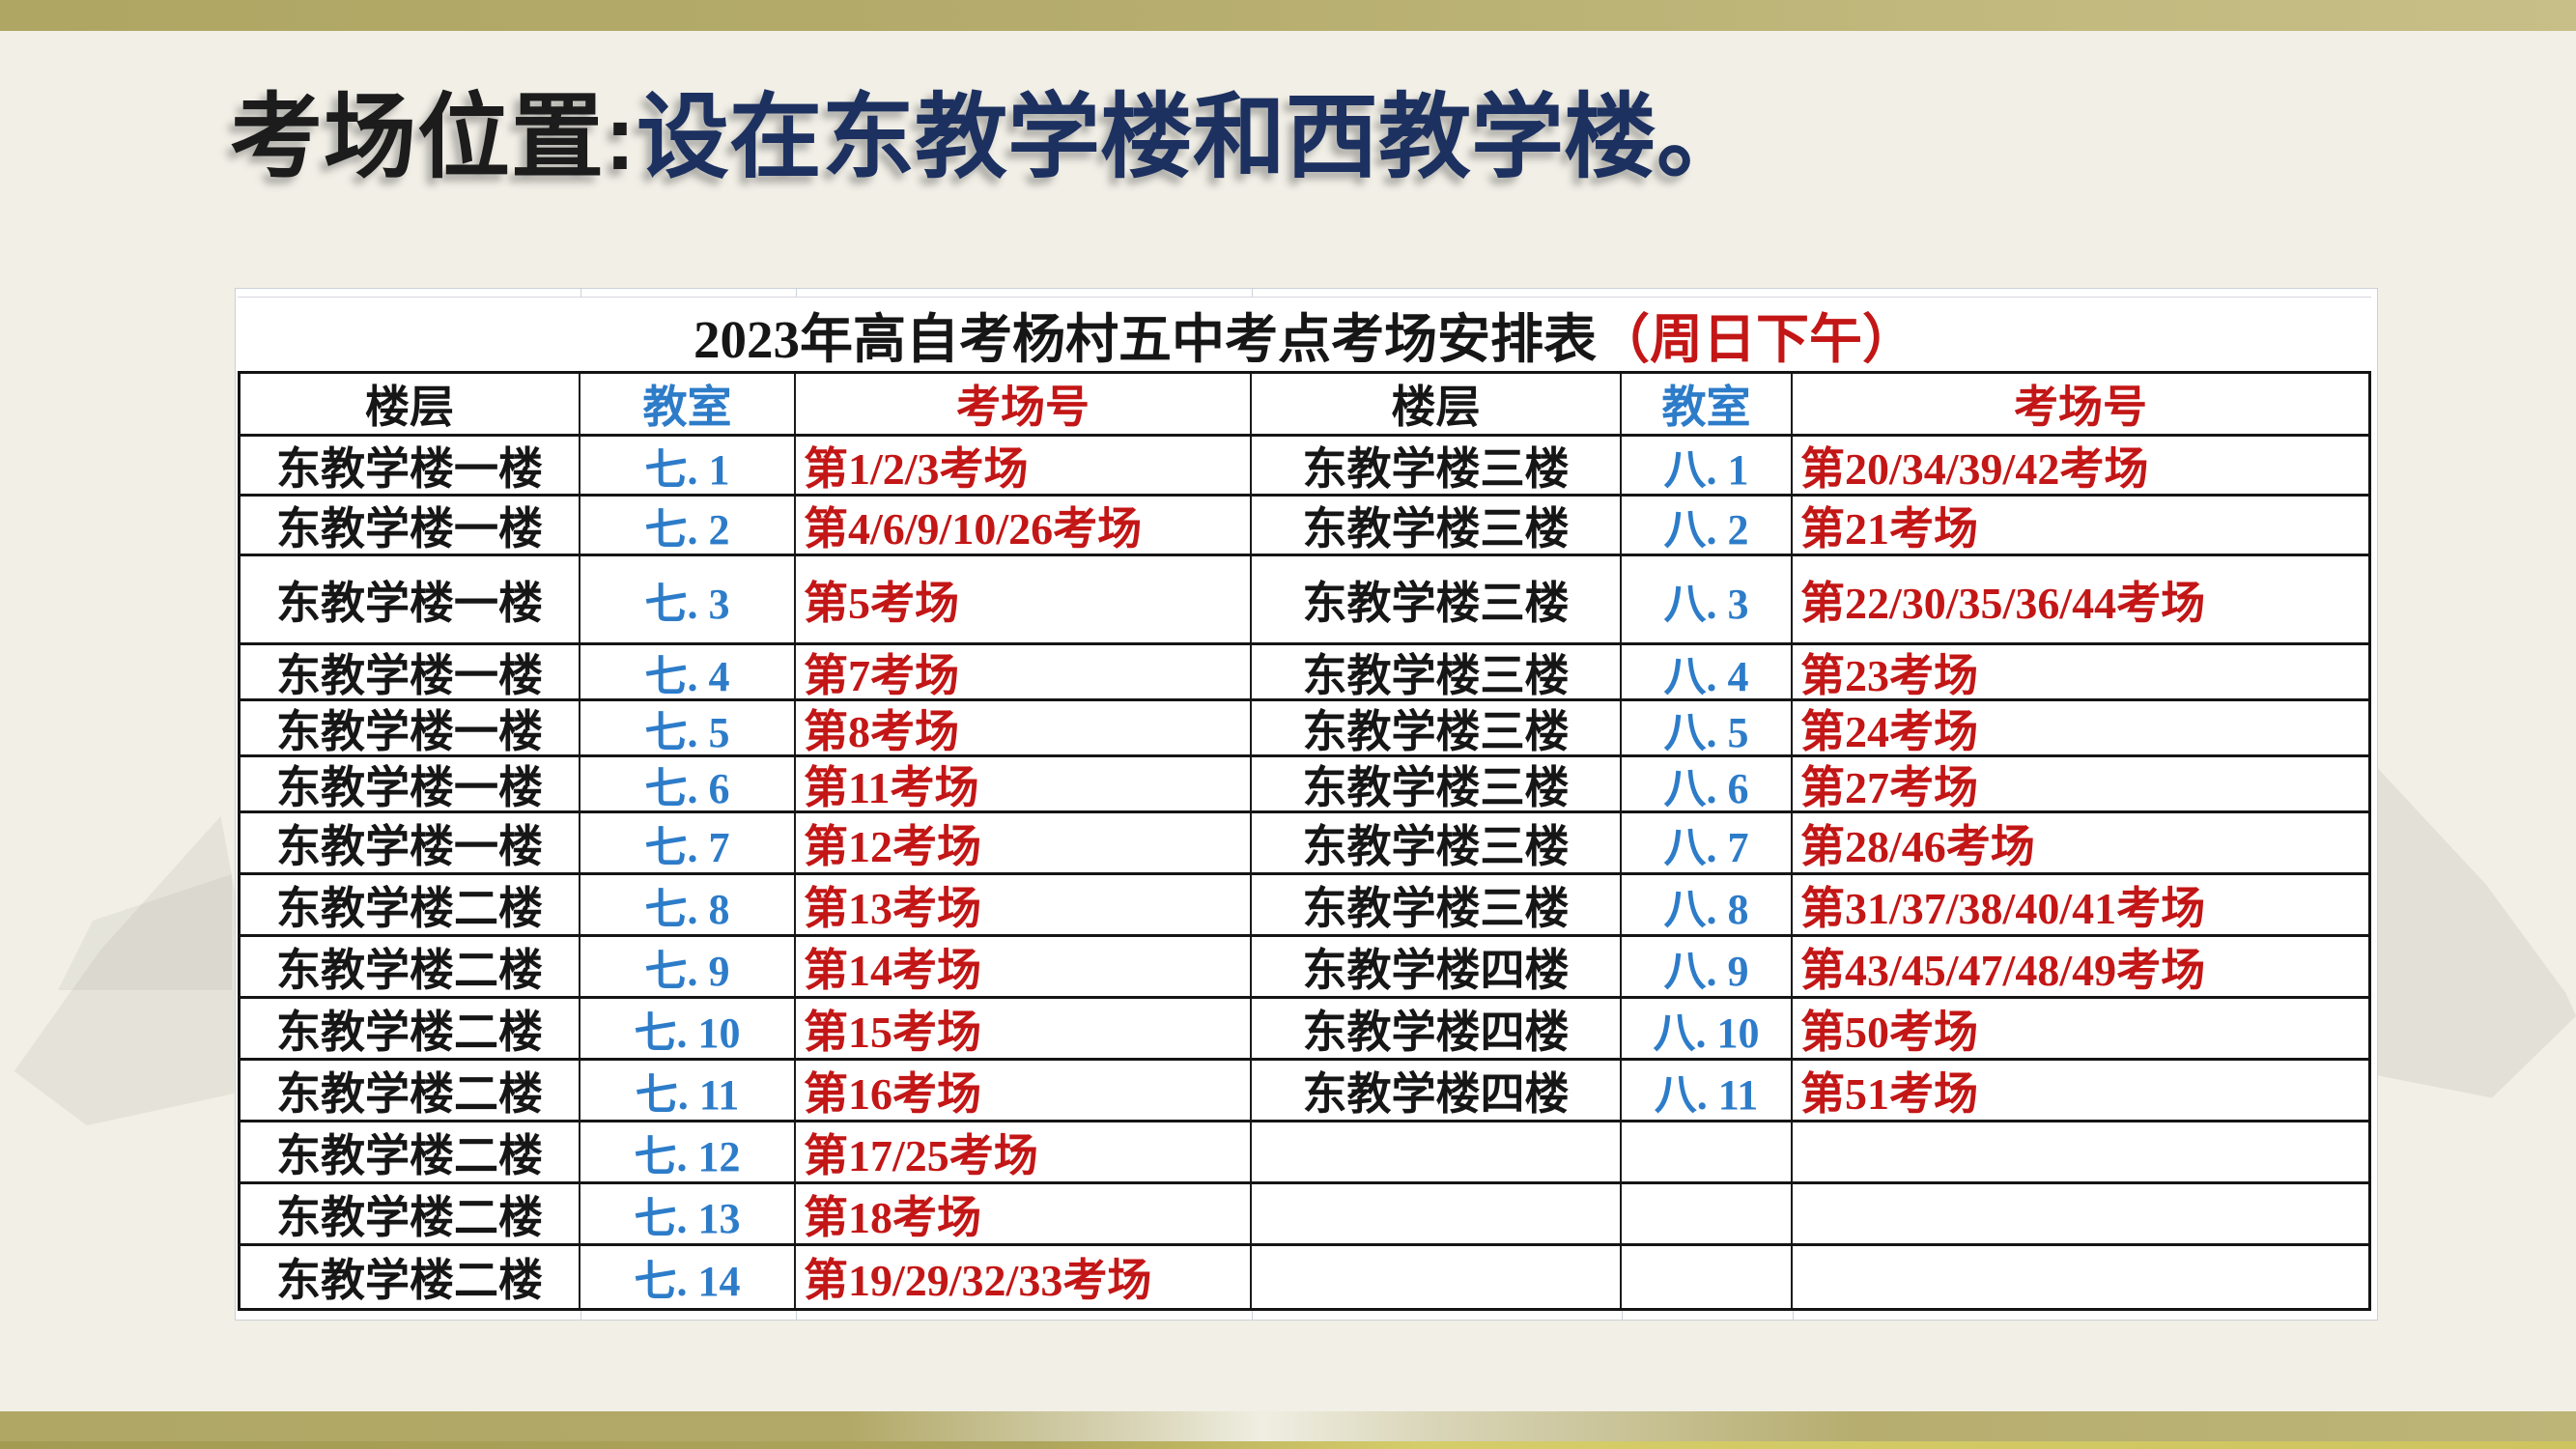  Describe the element at coordinates (1024, 525) in the screenshot. I see `halls-cell: 第4/6/9/10/26考场` at that location.